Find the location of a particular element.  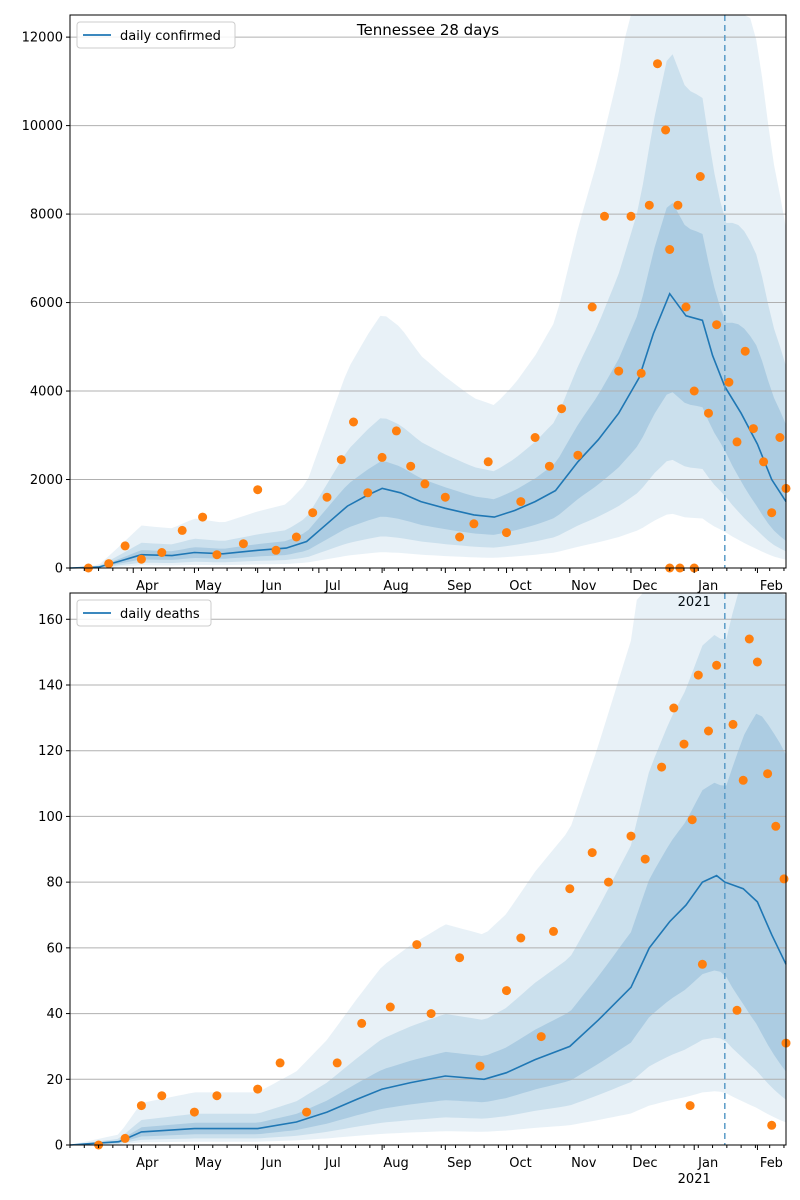

x-tick-label: Aug is located at coordinates (395, 1163).